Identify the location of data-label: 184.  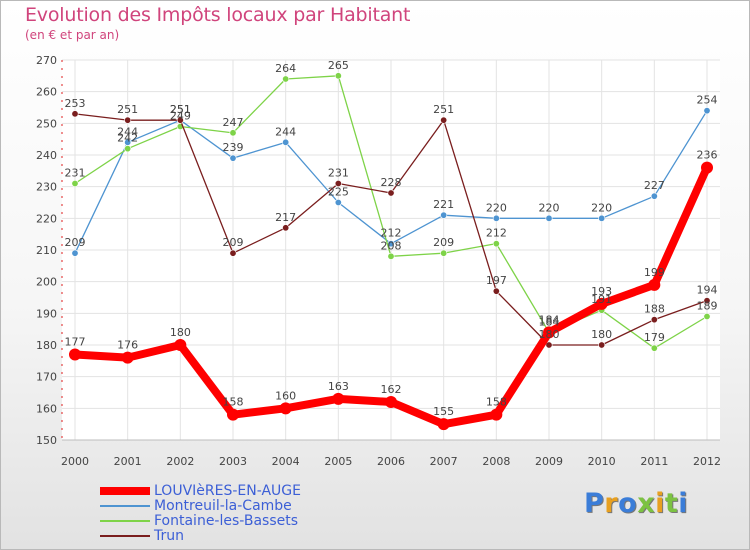
(549, 319).